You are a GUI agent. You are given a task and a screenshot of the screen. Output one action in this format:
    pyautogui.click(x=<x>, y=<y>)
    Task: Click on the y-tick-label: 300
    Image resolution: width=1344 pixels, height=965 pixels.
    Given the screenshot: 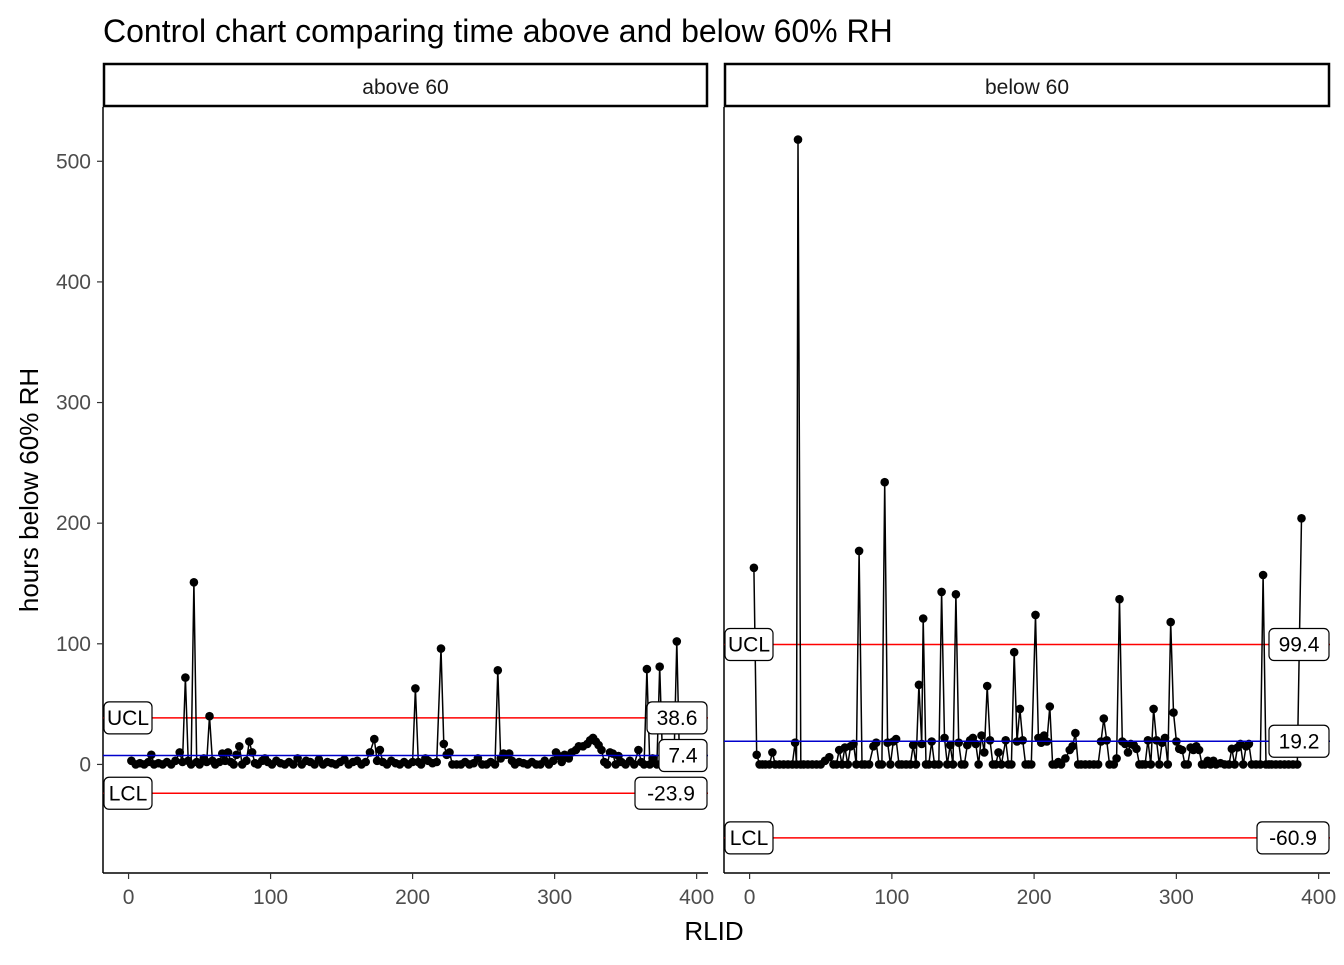 What is the action you would take?
    pyautogui.click(x=73, y=403)
    